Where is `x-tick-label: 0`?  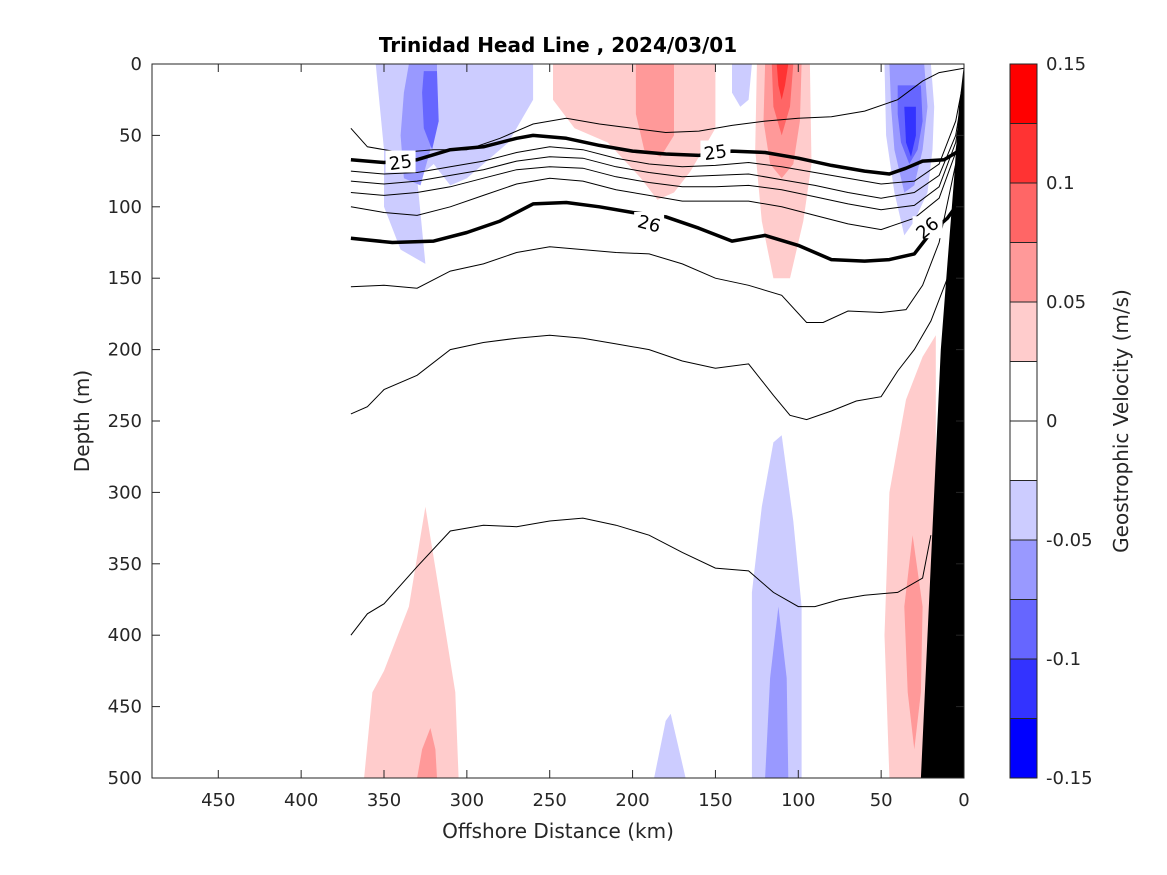 x-tick-label: 0 is located at coordinates (963, 800).